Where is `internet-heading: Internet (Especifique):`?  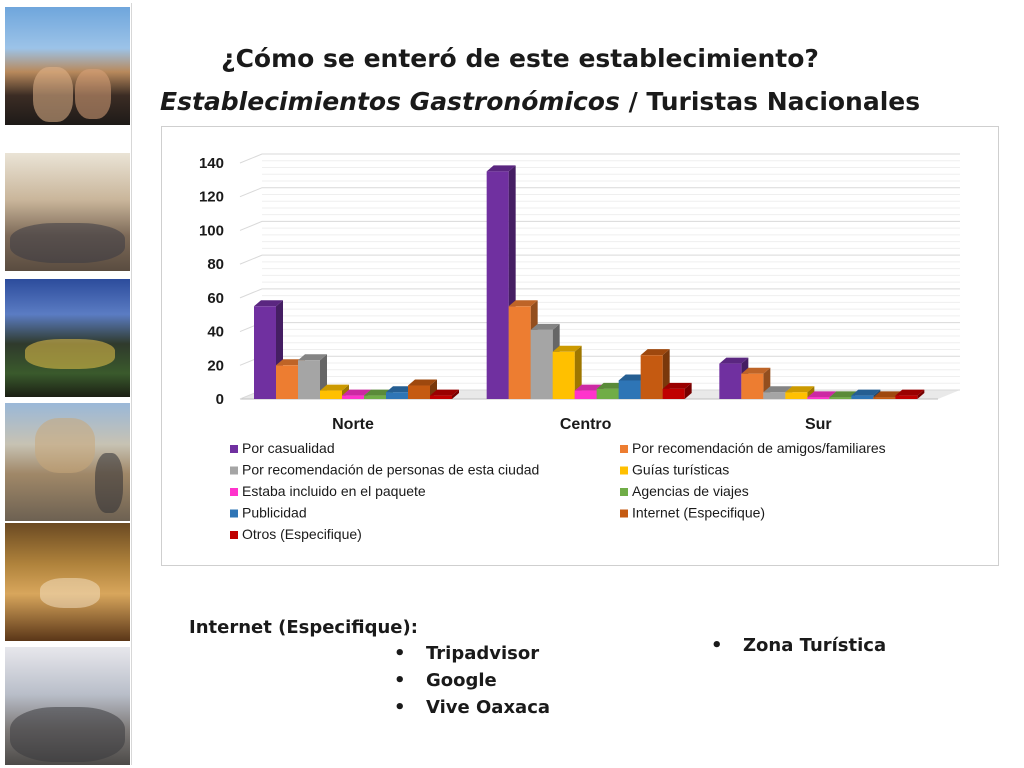
internet-heading: Internet (Especifique): is located at coordinates (303, 627).